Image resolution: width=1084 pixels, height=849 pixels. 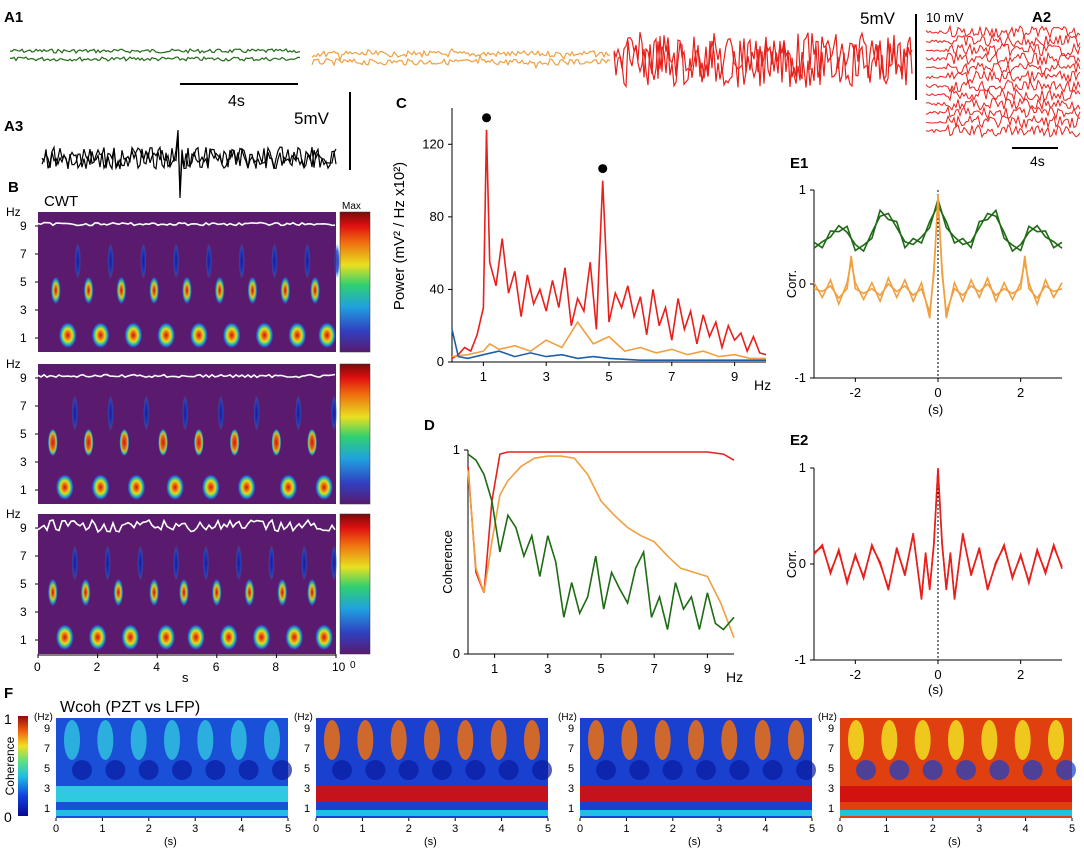 I want to click on c-chart-y-tick-80: 80, so click(x=437, y=216).